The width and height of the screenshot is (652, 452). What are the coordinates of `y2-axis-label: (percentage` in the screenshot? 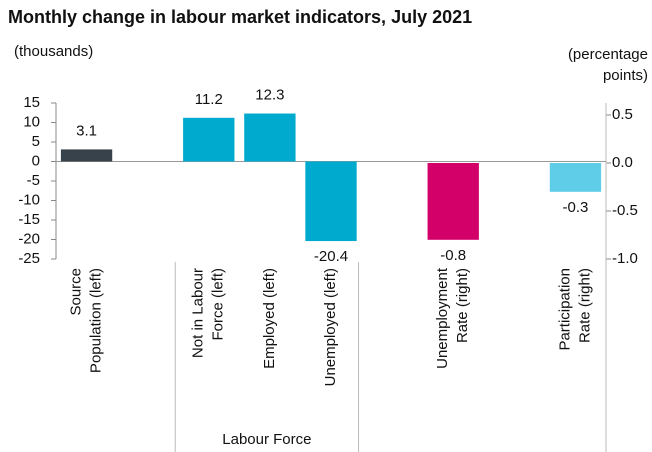 It's located at (608, 54).